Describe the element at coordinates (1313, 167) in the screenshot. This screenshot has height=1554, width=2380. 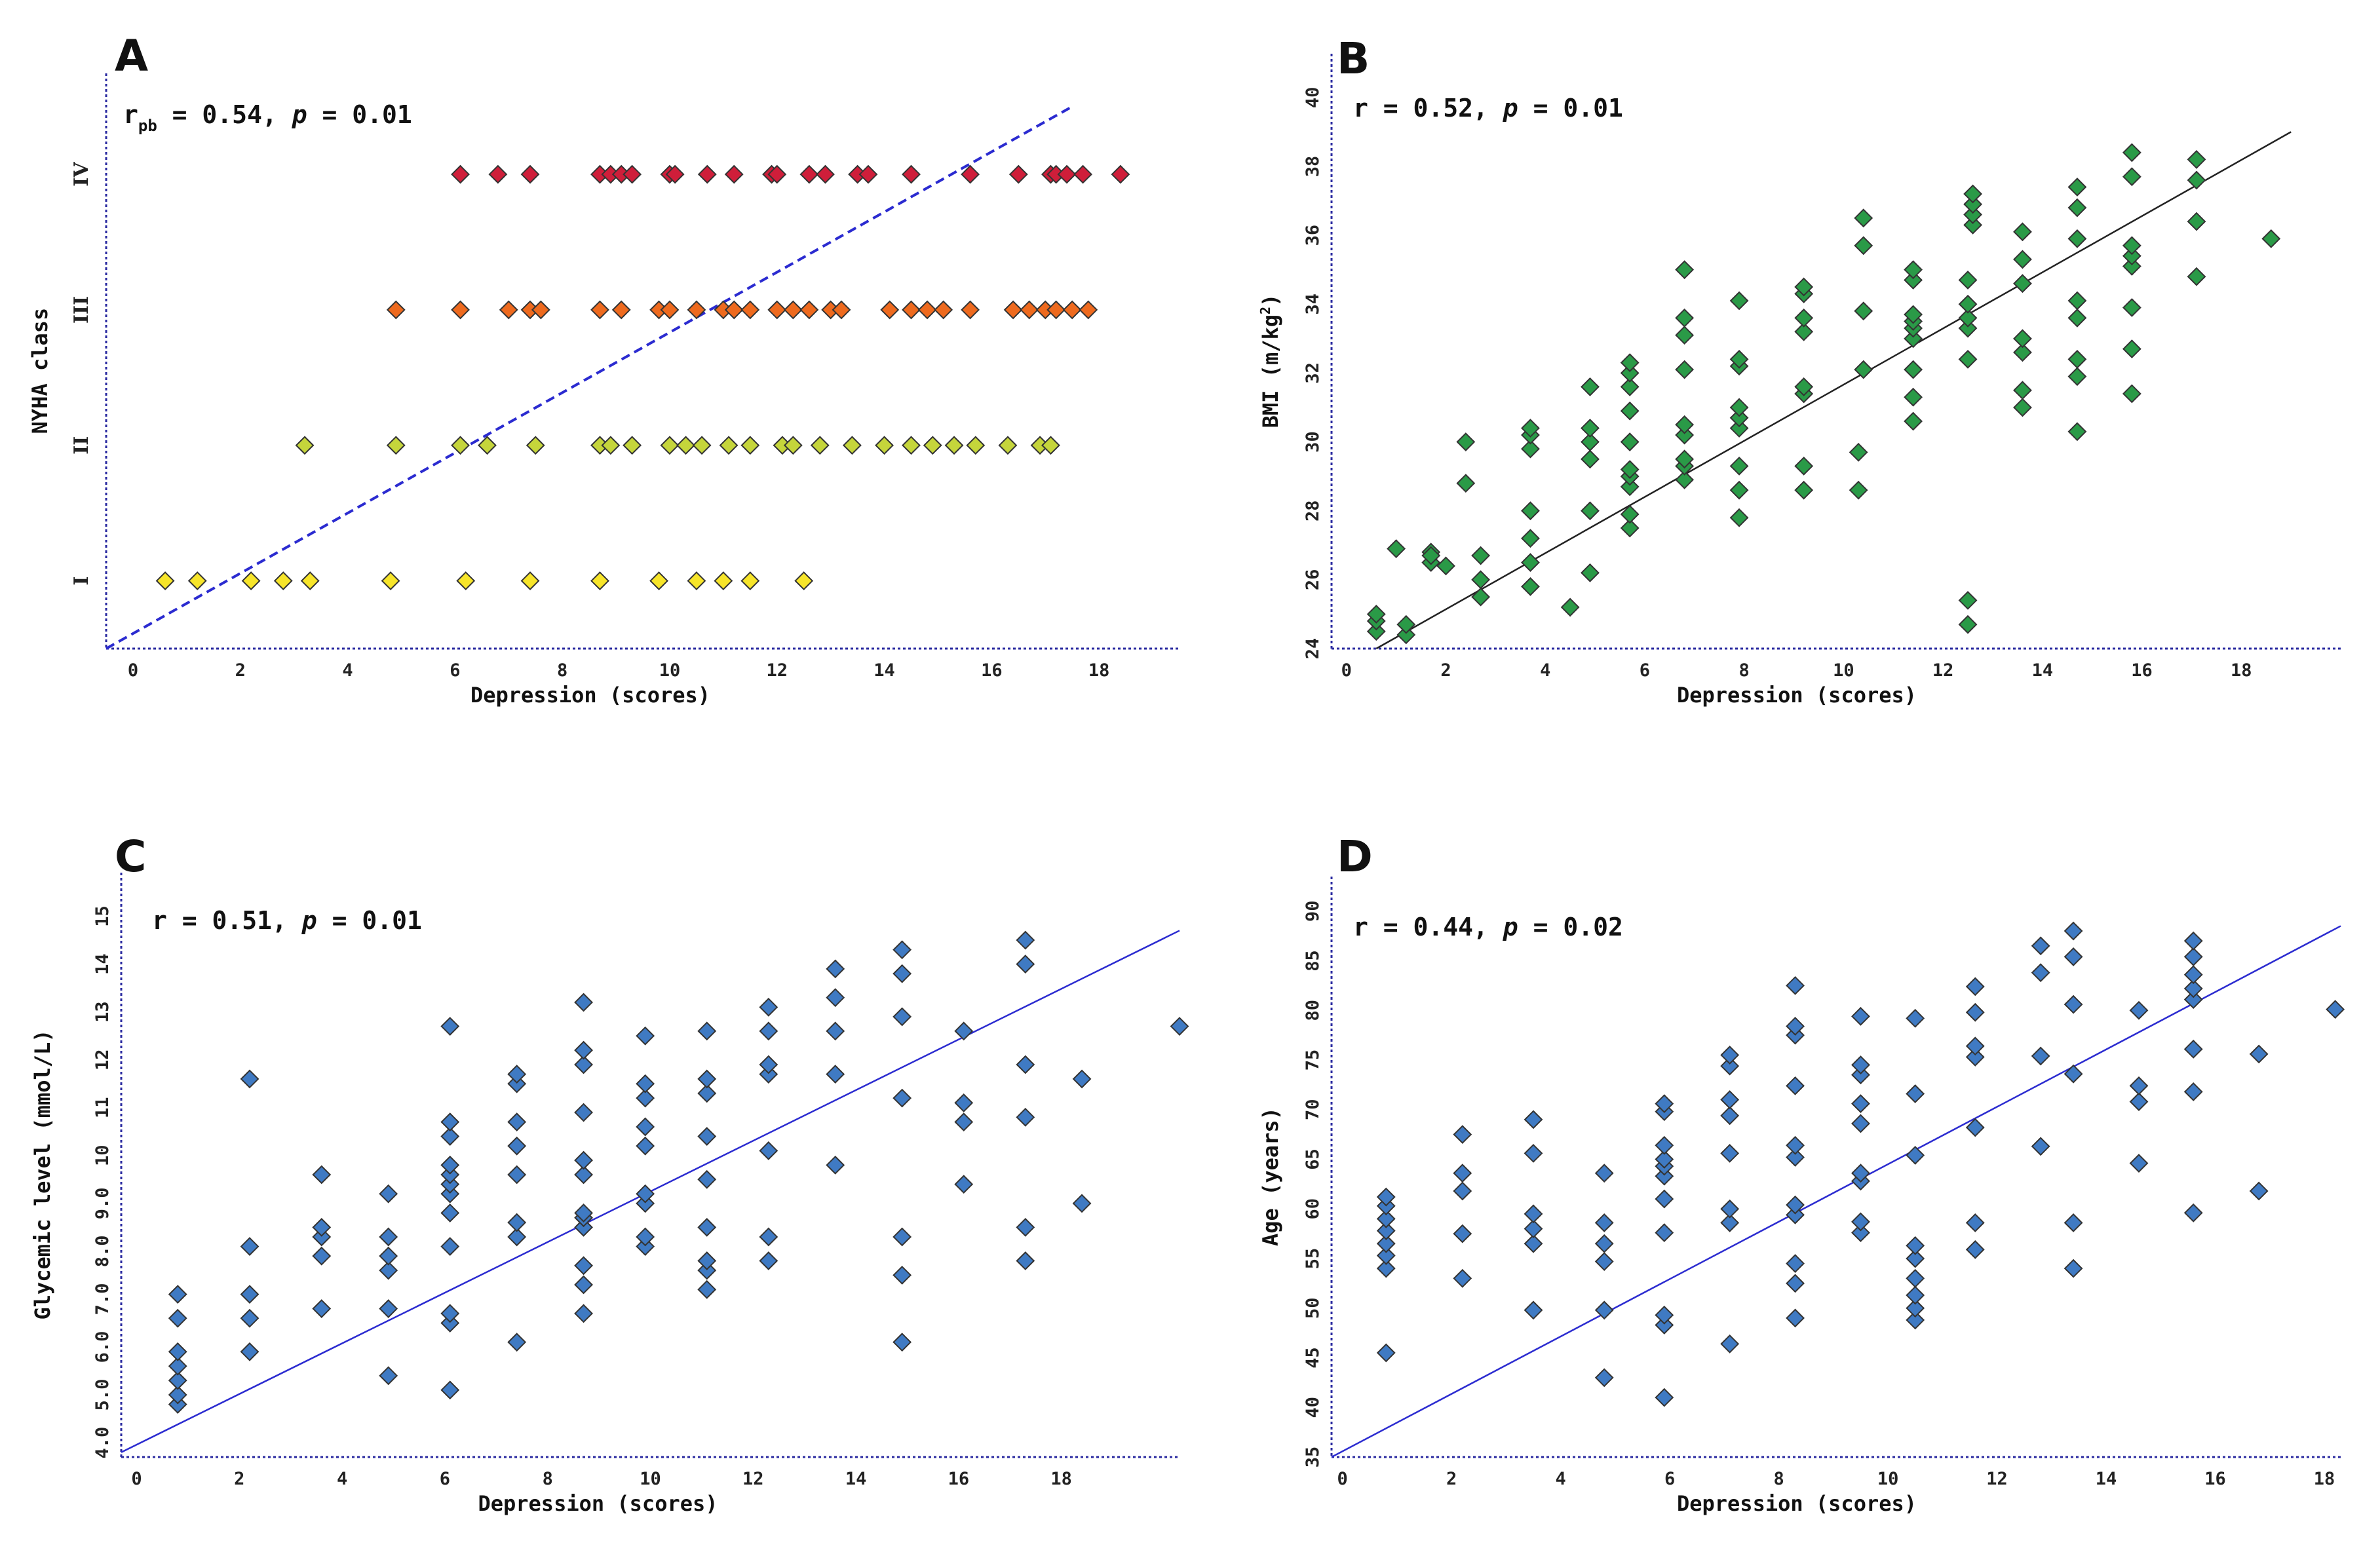
I see `y-tick-label: 38` at that location.